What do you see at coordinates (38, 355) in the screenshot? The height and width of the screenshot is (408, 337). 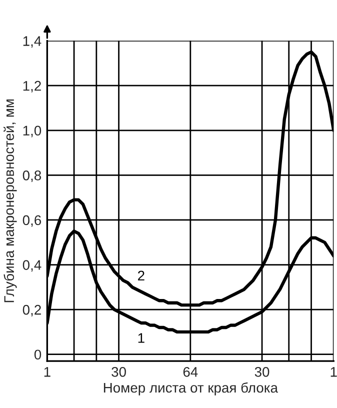 I see `y-tick-label: 0` at bounding box center [38, 355].